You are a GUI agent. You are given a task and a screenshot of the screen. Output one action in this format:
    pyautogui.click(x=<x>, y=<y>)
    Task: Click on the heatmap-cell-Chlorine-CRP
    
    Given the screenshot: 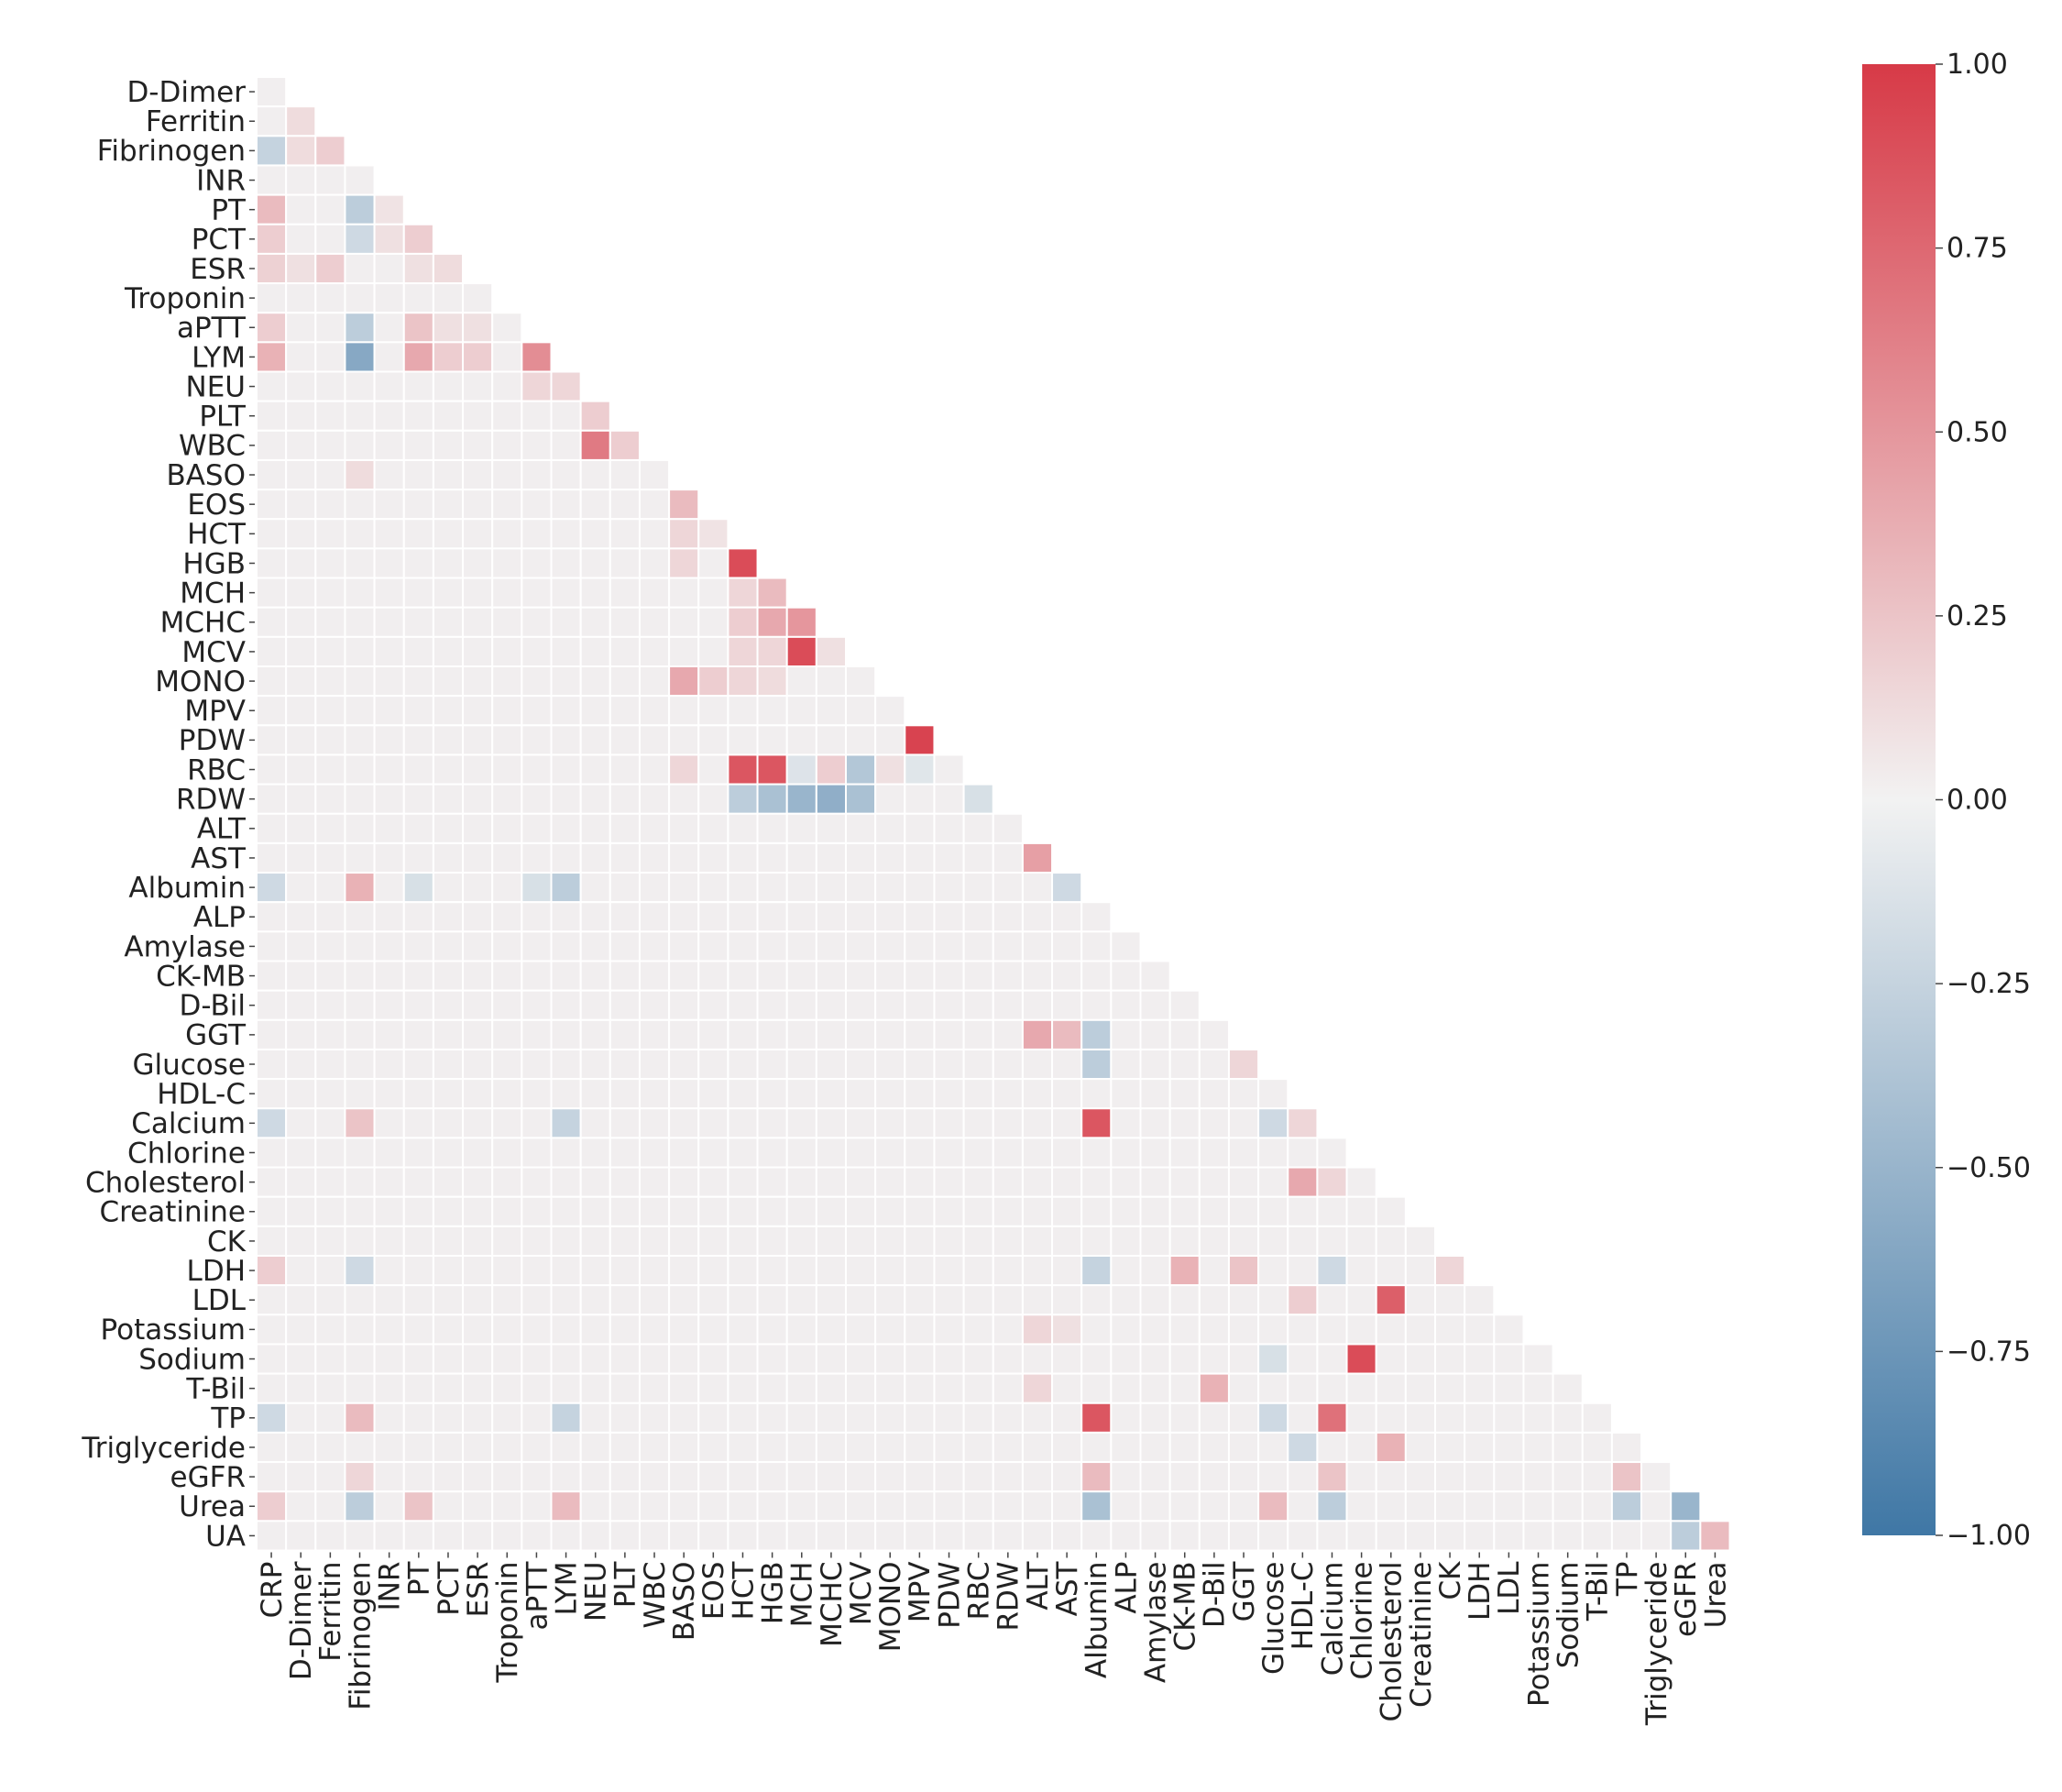 What is the action you would take?
    pyautogui.click(x=272, y=1153)
    